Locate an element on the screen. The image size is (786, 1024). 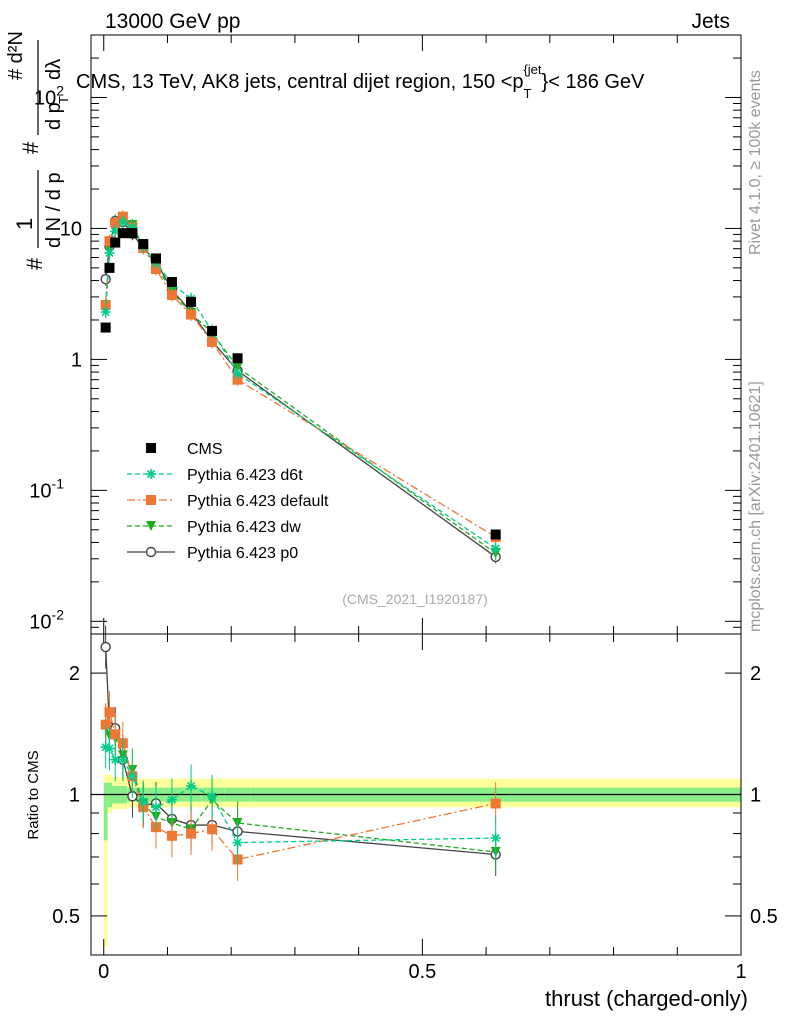
legend-label: Pythia 6.423 dw is located at coordinates (244, 527).